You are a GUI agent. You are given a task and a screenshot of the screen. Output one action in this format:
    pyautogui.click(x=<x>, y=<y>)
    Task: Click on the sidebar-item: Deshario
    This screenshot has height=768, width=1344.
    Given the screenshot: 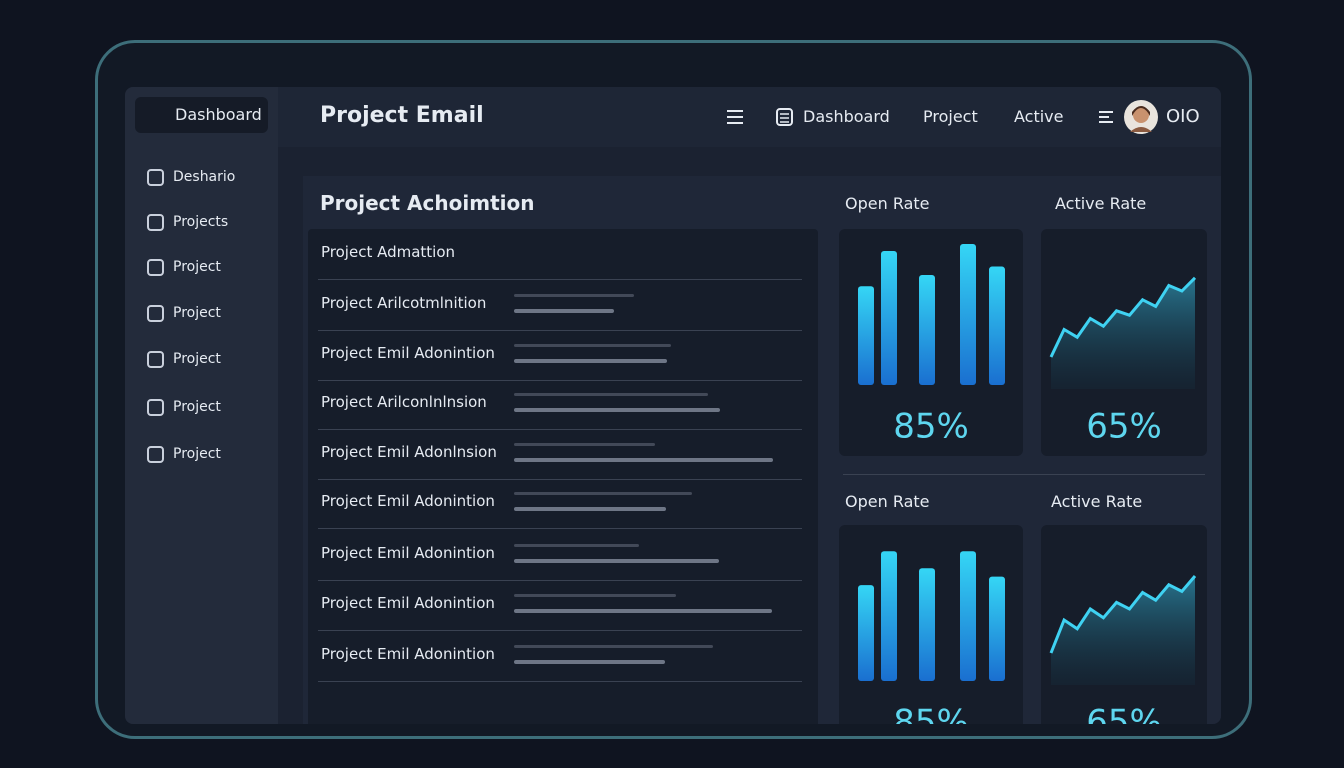 What is the action you would take?
    pyautogui.click(x=191, y=177)
    